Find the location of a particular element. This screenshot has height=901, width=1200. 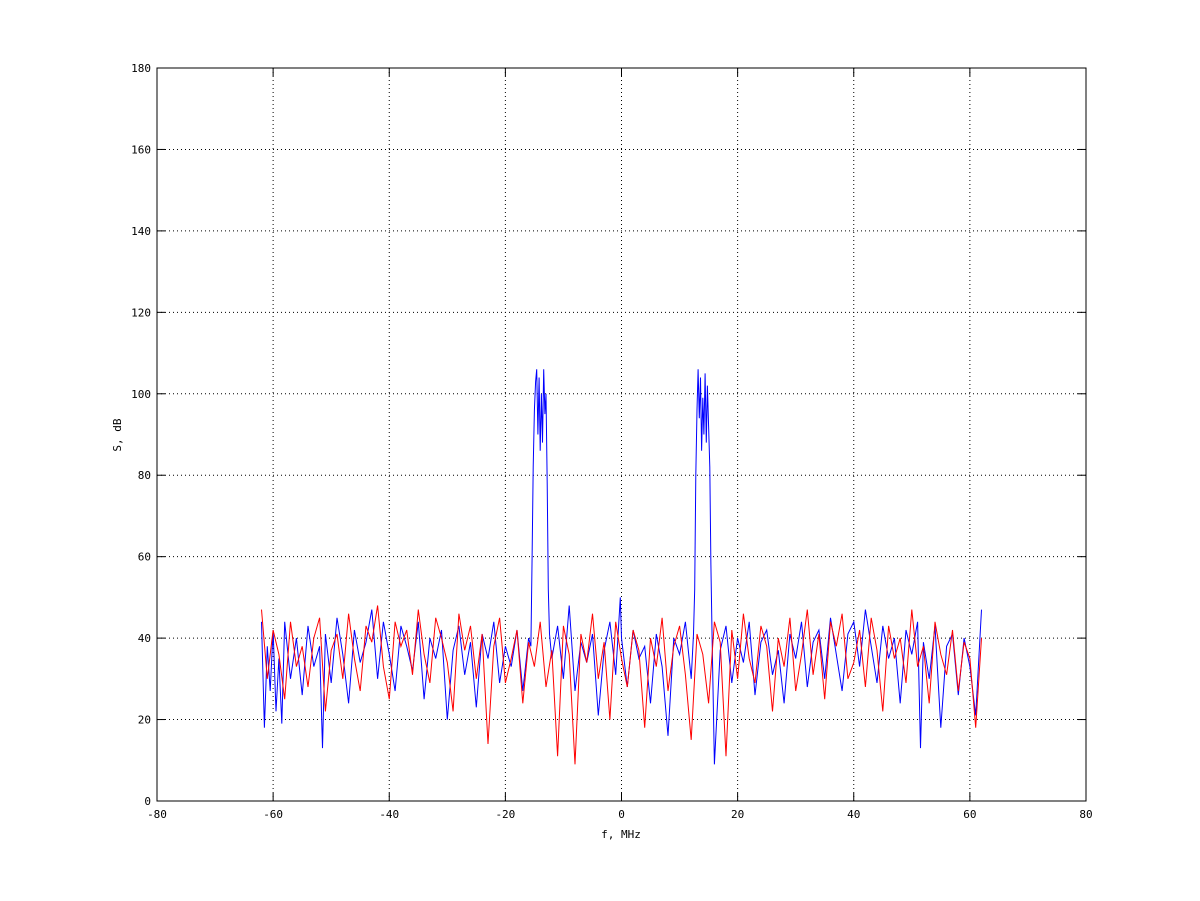

y-tick-label: 60 is located at coordinates (144, 557).